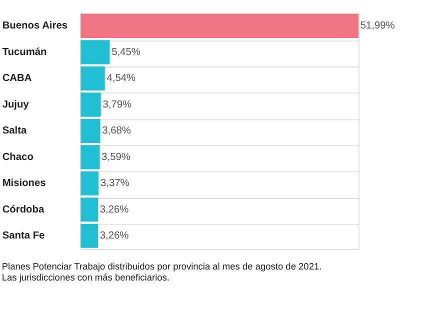 This screenshot has height=311, width=440. I want to click on data-label: 3,68%, so click(116, 131).